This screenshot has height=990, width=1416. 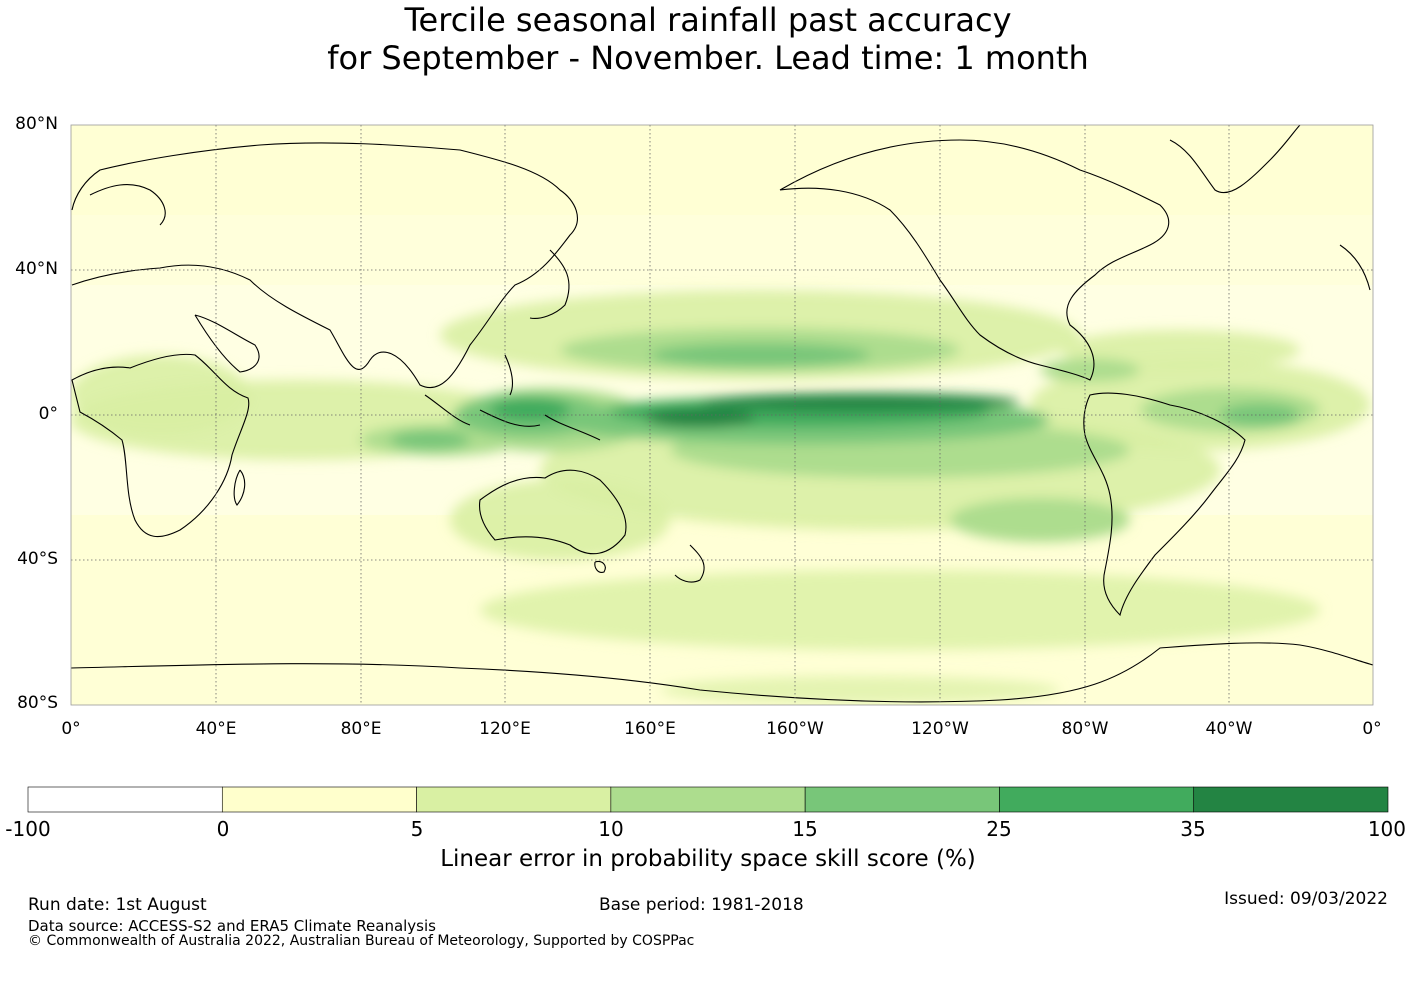 What do you see at coordinates (940, 729) in the screenshot?
I see `lon-label-120w: 120°W` at bounding box center [940, 729].